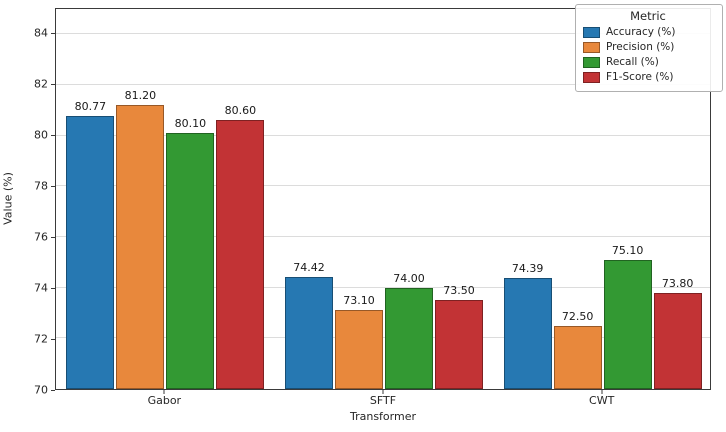  I want to click on bar-wrap: 80.60, so click(240, 246).